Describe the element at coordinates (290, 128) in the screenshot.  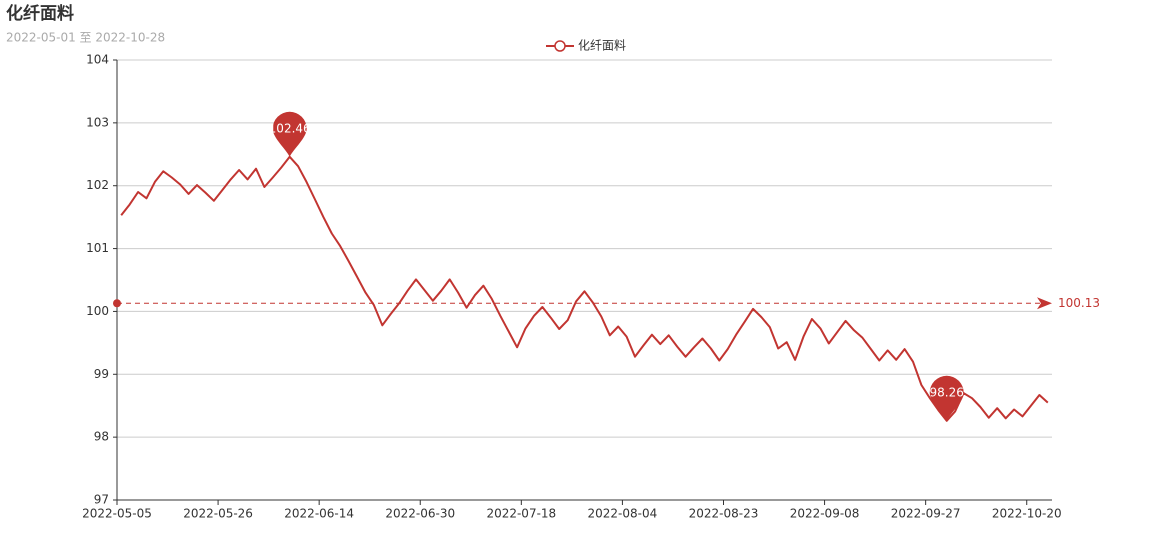
I see `pin-label: 102.46` at that location.